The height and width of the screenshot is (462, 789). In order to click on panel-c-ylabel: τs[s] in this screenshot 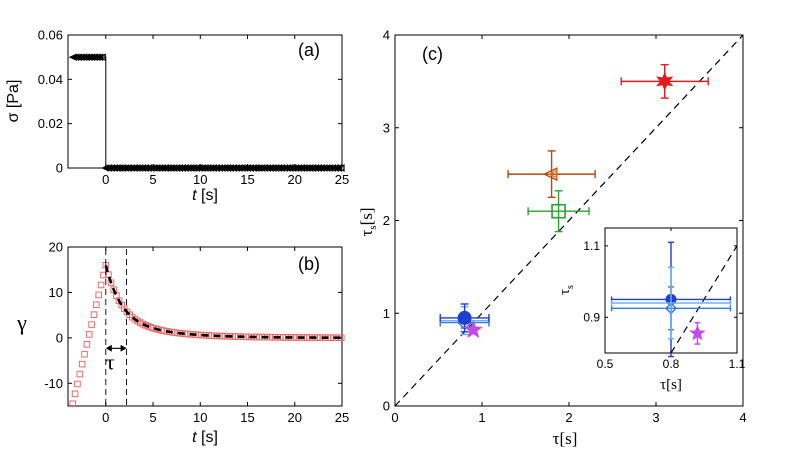, I will do `click(368, 221)`.